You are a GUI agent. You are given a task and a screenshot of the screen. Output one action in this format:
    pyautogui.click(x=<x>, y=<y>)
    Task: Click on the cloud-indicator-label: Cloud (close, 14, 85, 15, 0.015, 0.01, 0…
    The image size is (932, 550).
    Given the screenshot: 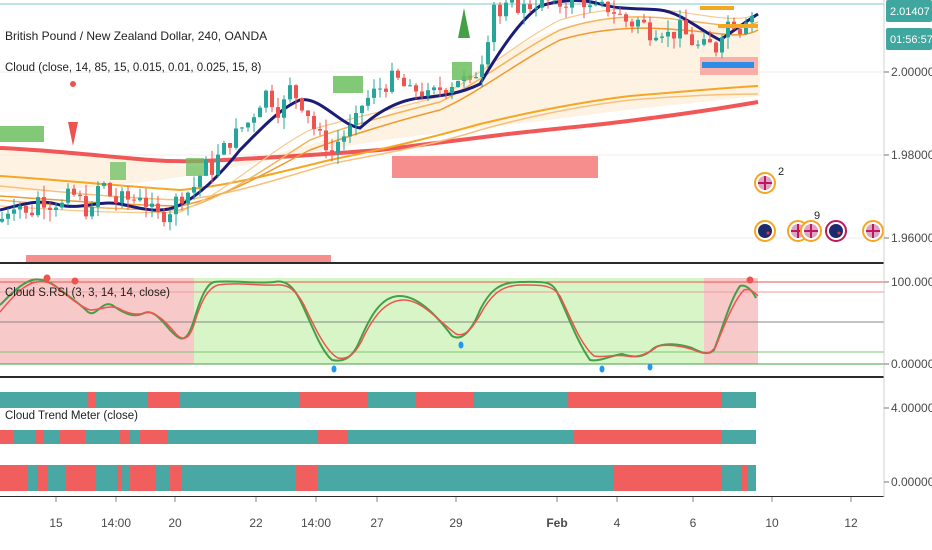 What is the action you would take?
    pyautogui.click(x=133, y=68)
    